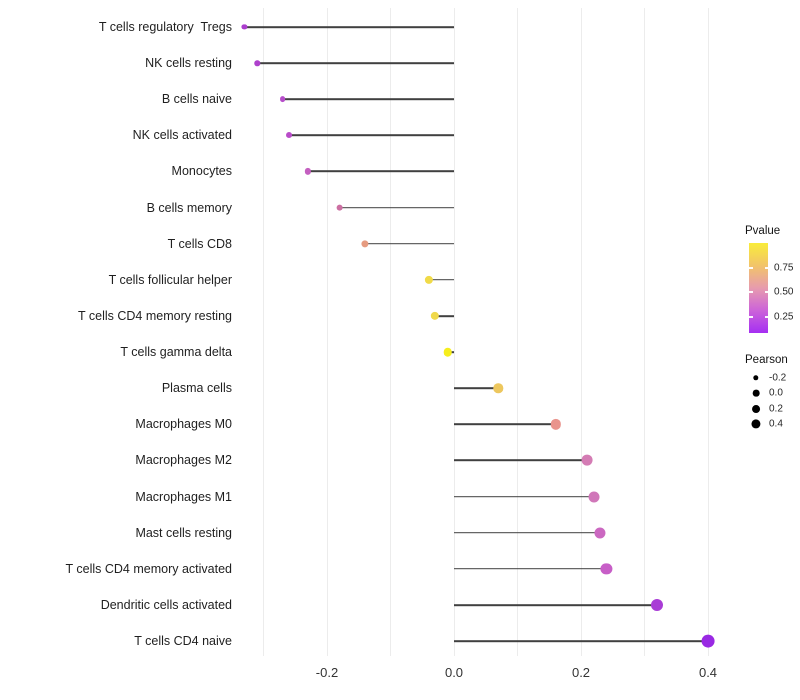  What do you see at coordinates (182, 135) in the screenshot?
I see `category-label: NK cells activated` at bounding box center [182, 135].